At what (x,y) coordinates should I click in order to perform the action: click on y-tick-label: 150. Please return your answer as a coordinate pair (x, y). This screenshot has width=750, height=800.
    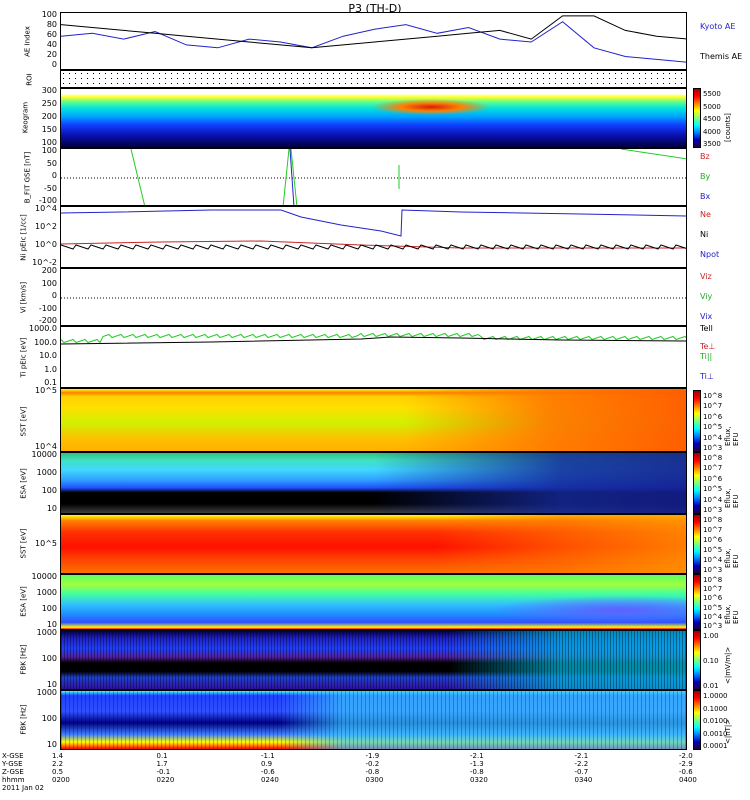
    Looking at the image, I should click on (49, 129).